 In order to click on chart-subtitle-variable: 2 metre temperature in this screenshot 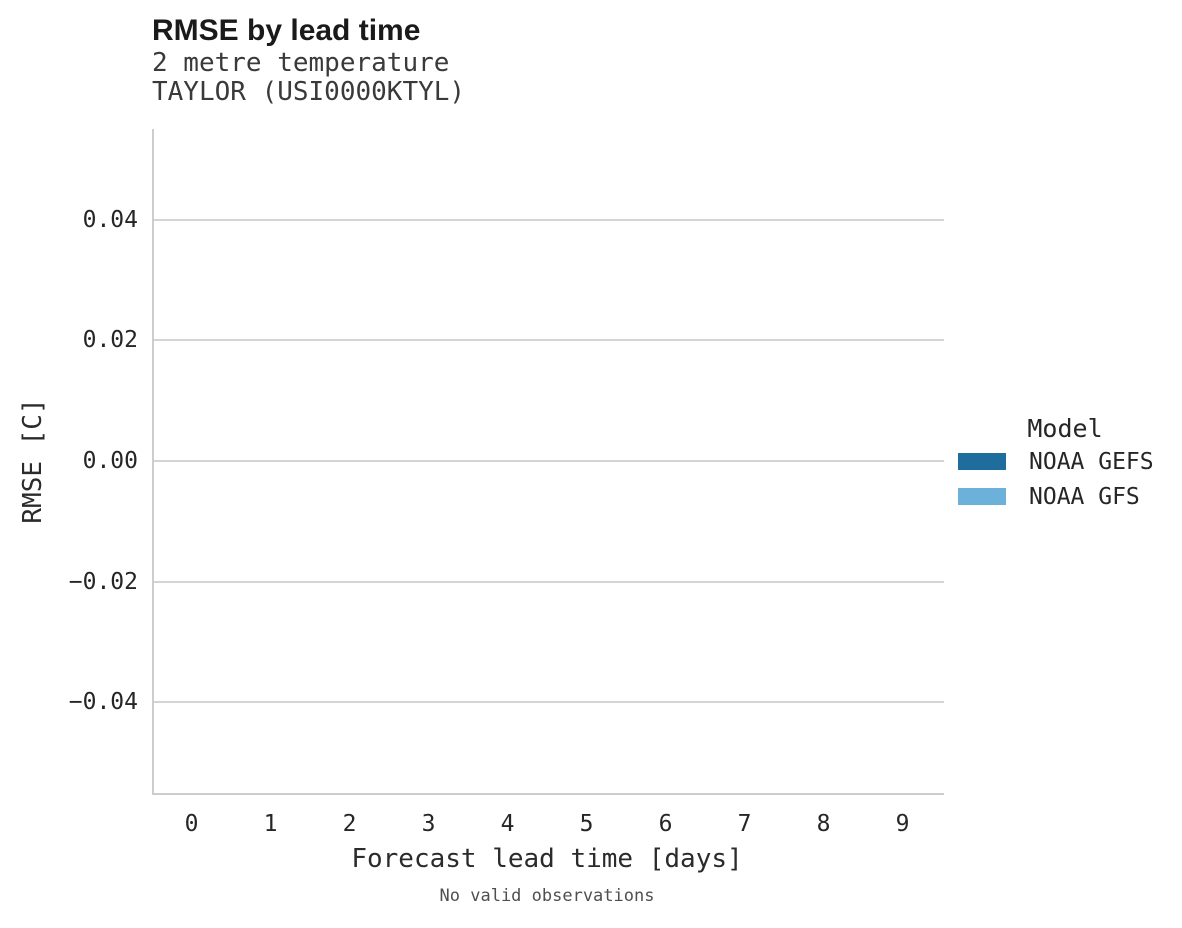, I will do `click(301, 63)`.